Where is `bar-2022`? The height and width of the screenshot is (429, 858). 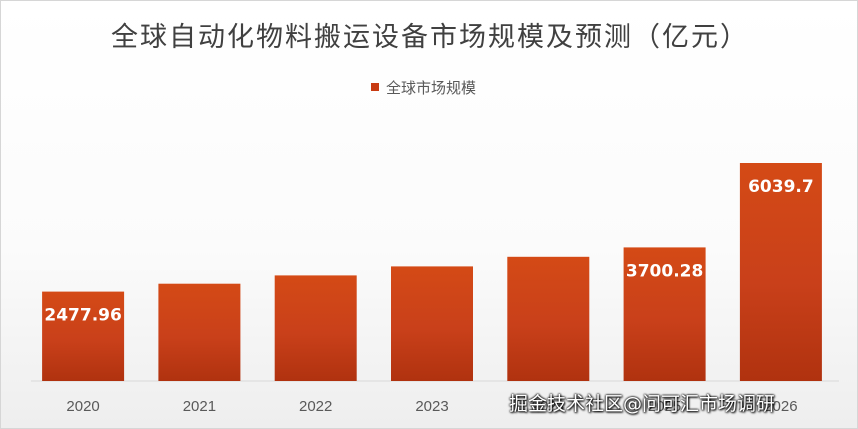 bar-2022 is located at coordinates (315, 328).